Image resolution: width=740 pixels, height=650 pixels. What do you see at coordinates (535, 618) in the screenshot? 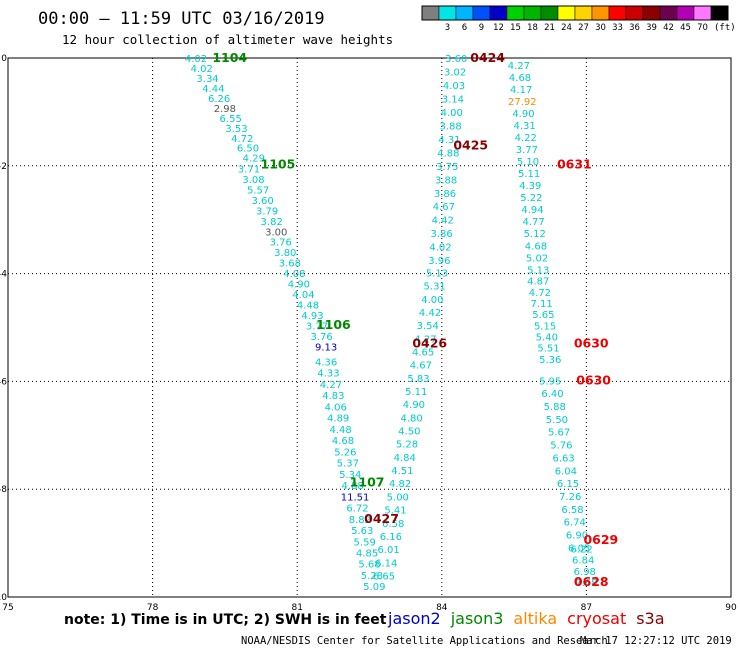
I see `satellite-legend-item: altika` at bounding box center [535, 618].